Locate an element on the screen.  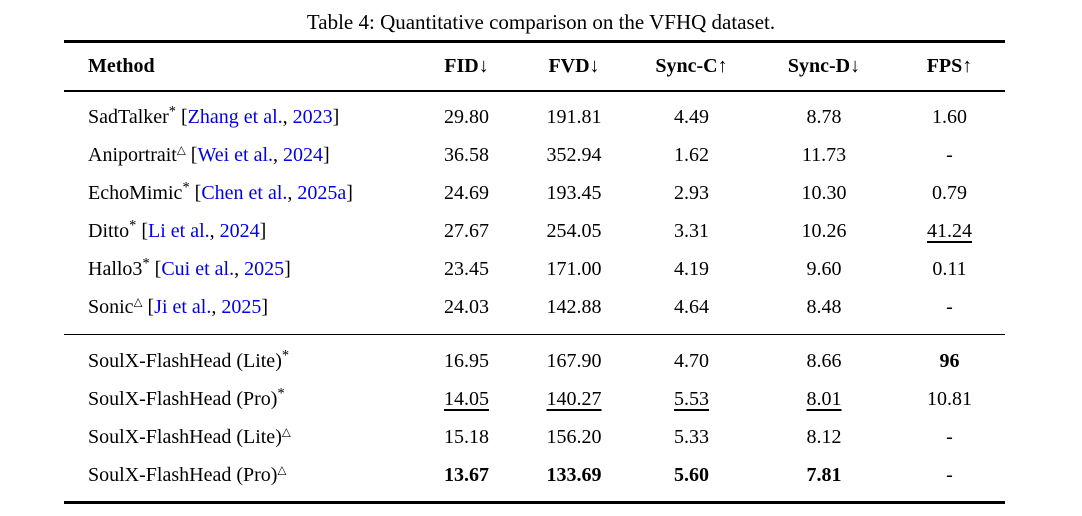
sync-c-value: 4.70 is located at coordinates (691, 360).